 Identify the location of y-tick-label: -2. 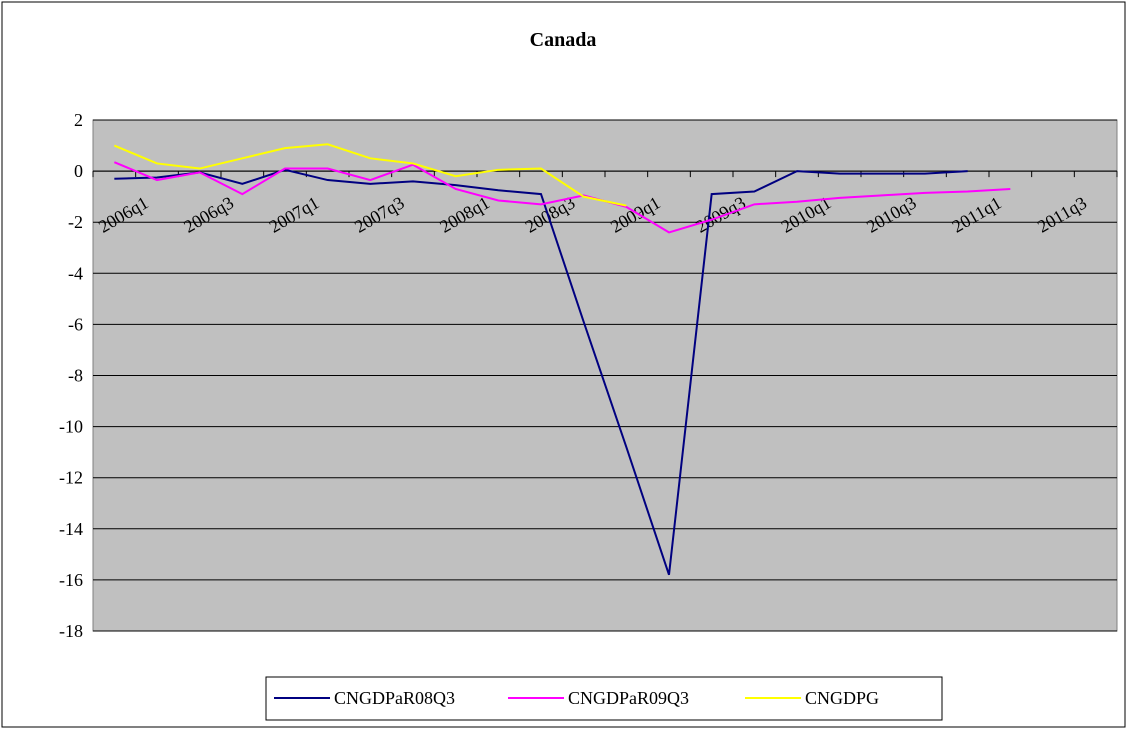
(75, 222).